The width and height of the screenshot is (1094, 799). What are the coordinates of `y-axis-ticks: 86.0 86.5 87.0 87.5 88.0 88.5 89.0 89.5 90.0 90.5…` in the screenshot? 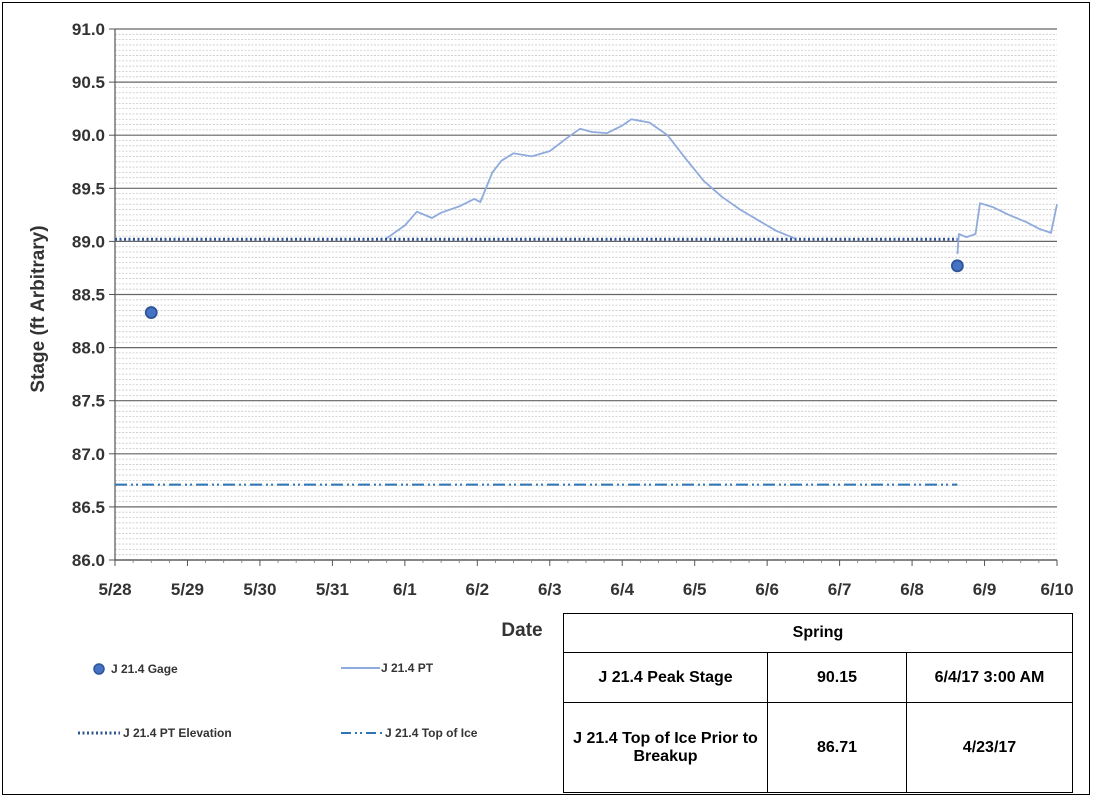 It's located at (93, 295).